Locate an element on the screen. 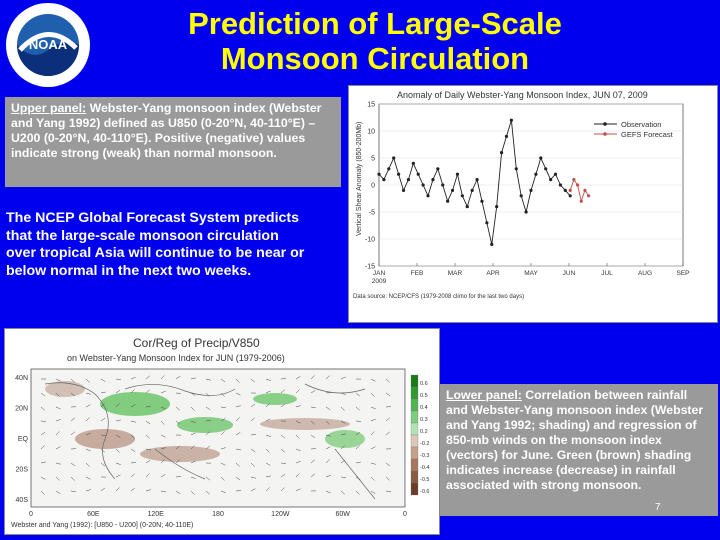  noaa-logo: NOAA is located at coordinates (48, 45).